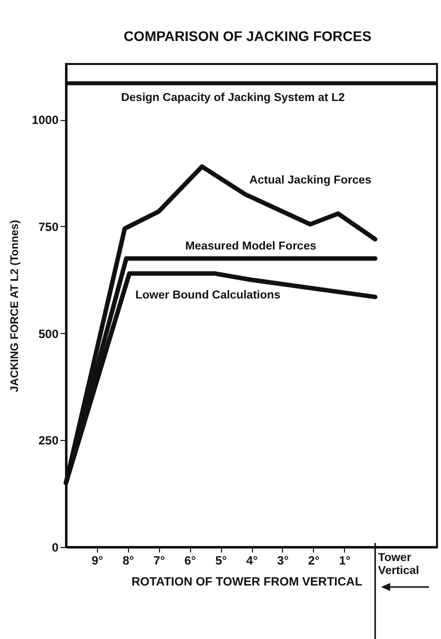  I want to click on y-tick-label: 1000, so click(45, 120).